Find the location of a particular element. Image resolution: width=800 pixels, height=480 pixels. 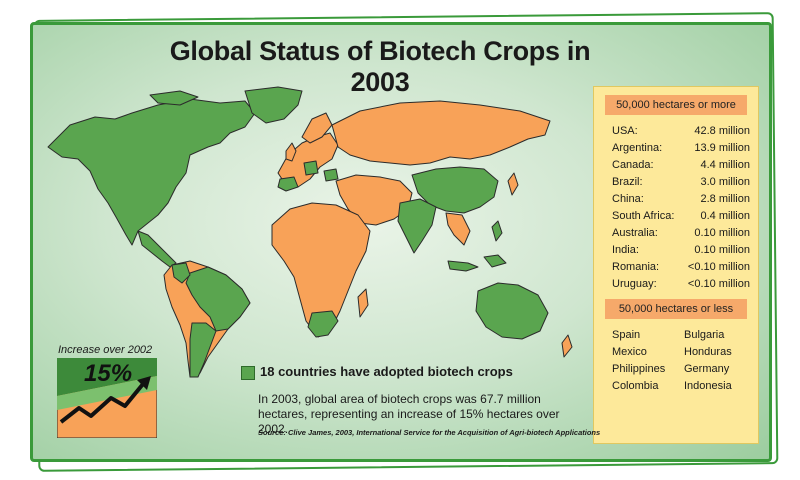

minor-country: Honduras is located at coordinates (708, 352).